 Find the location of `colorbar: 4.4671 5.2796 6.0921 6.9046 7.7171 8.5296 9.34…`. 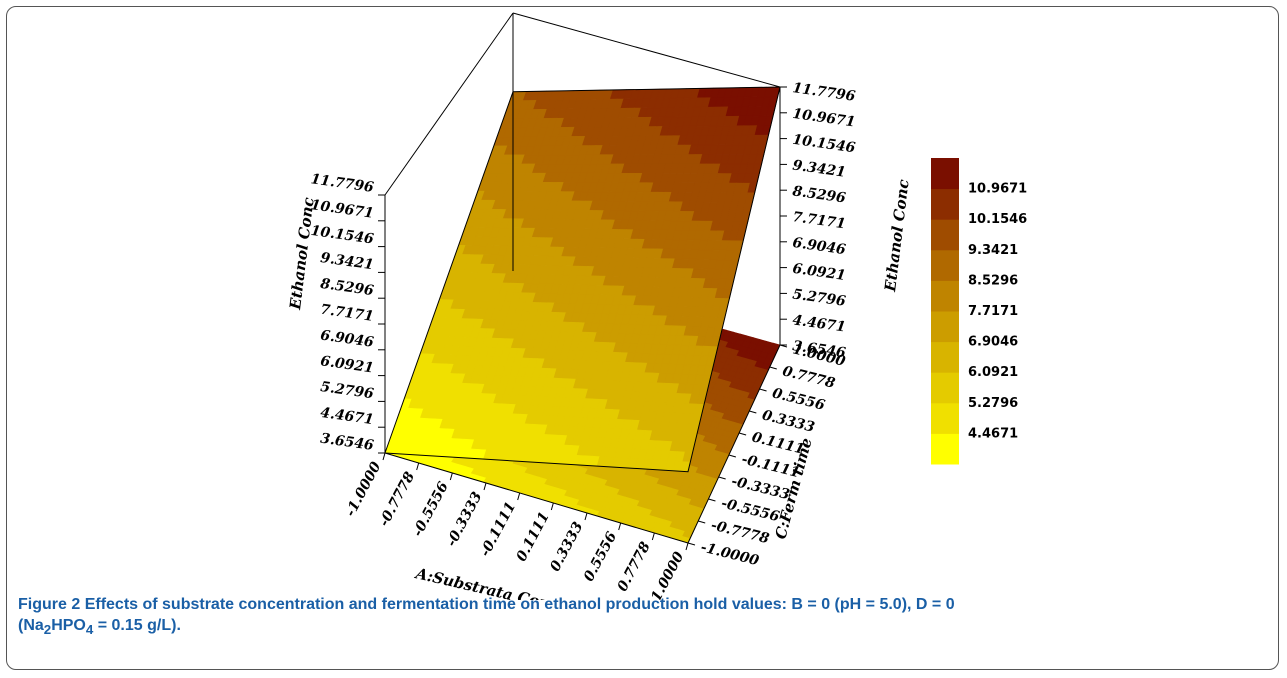

colorbar: 4.4671 5.2796 6.0921 6.9046 7.7171 8.5296 9.34… is located at coordinates (979, 311).